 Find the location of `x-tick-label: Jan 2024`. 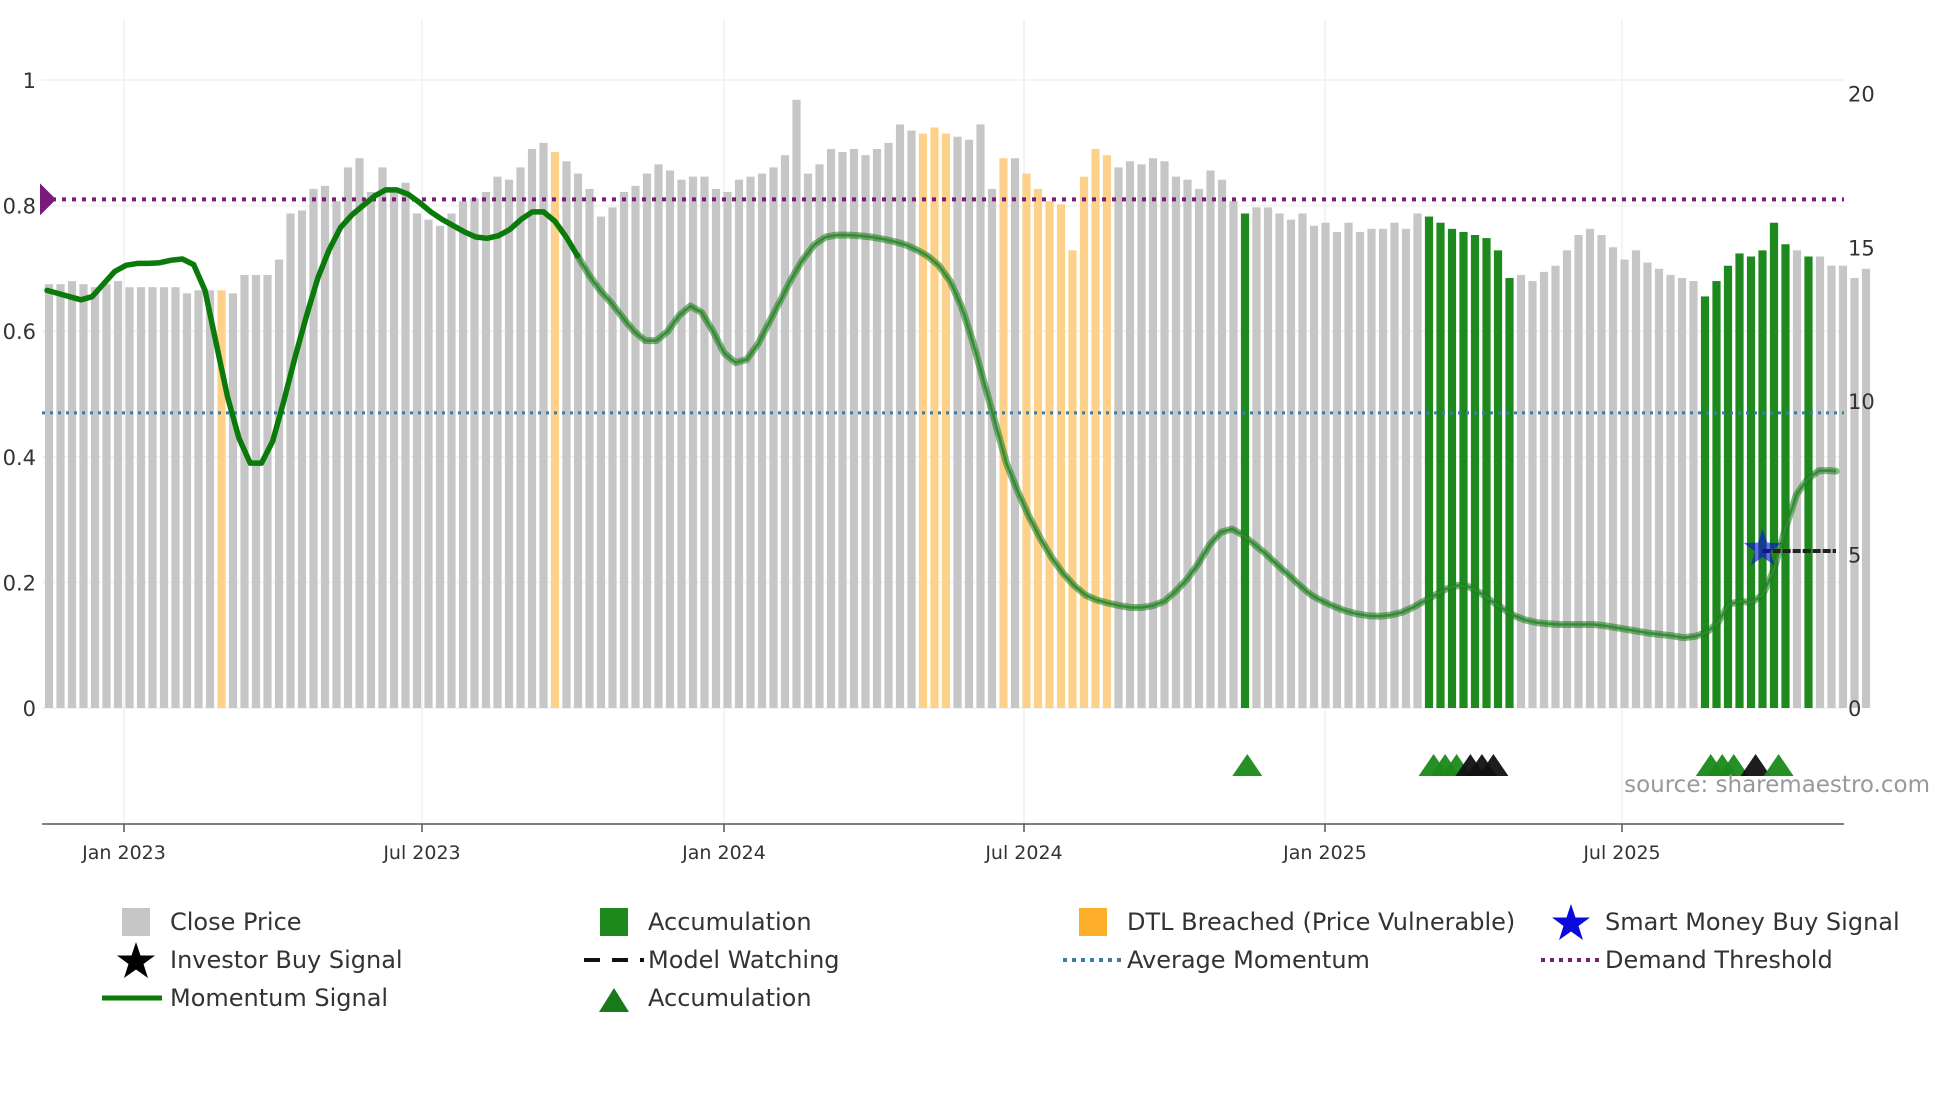

x-tick-label: Jan 2024 is located at coordinates (723, 853).